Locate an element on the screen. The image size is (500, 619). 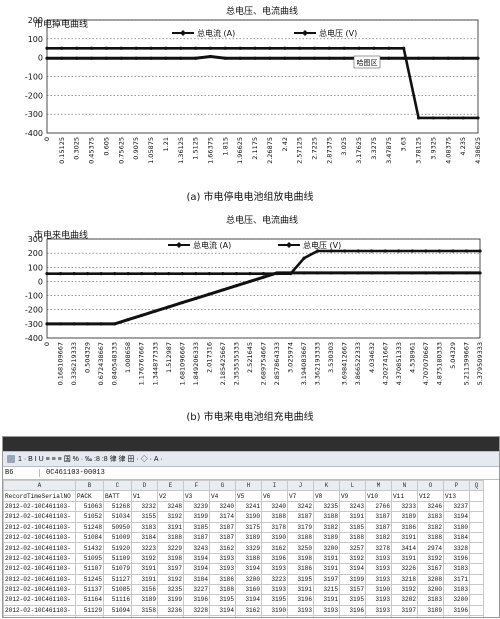
table-cell: 51084 is located at coordinates (89, 537).